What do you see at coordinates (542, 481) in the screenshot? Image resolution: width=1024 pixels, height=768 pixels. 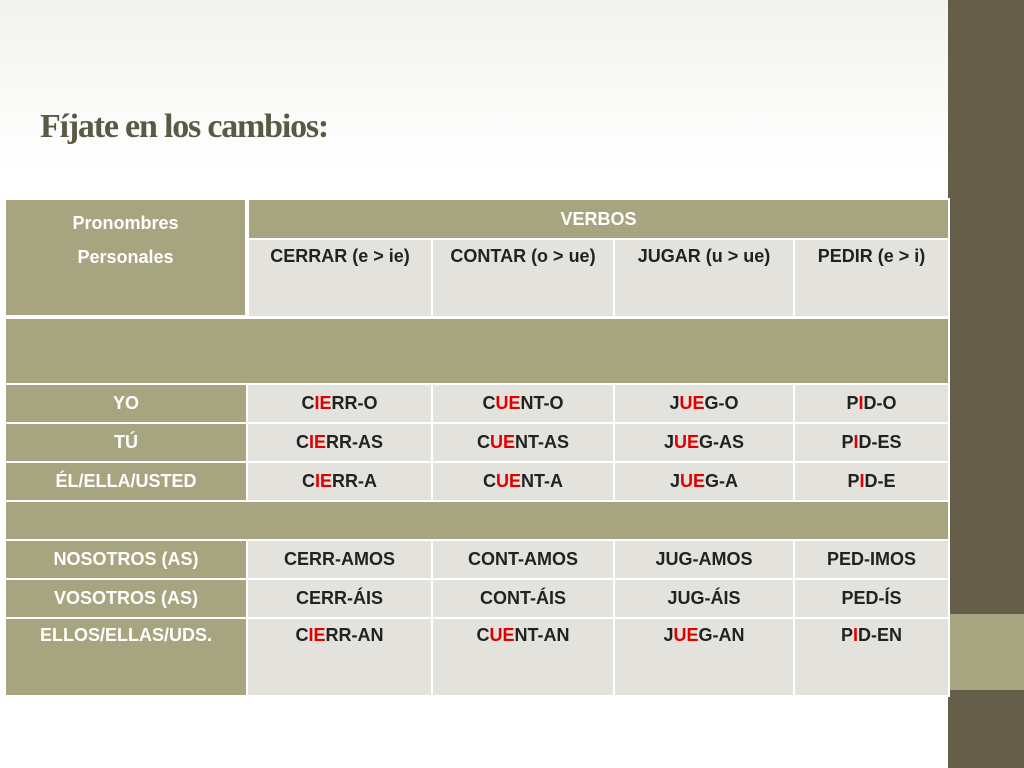 I see `conjugation-suffix: NT-A` at bounding box center [542, 481].